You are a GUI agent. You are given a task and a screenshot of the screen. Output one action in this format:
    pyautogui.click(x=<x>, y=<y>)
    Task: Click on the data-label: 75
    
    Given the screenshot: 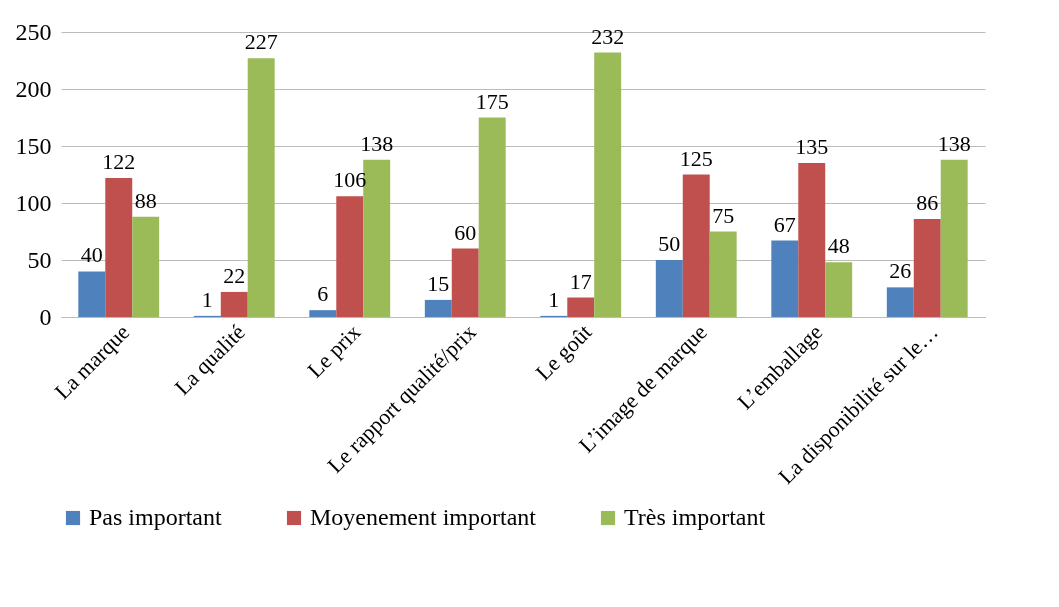 What is the action you would take?
    pyautogui.click(x=723, y=215)
    